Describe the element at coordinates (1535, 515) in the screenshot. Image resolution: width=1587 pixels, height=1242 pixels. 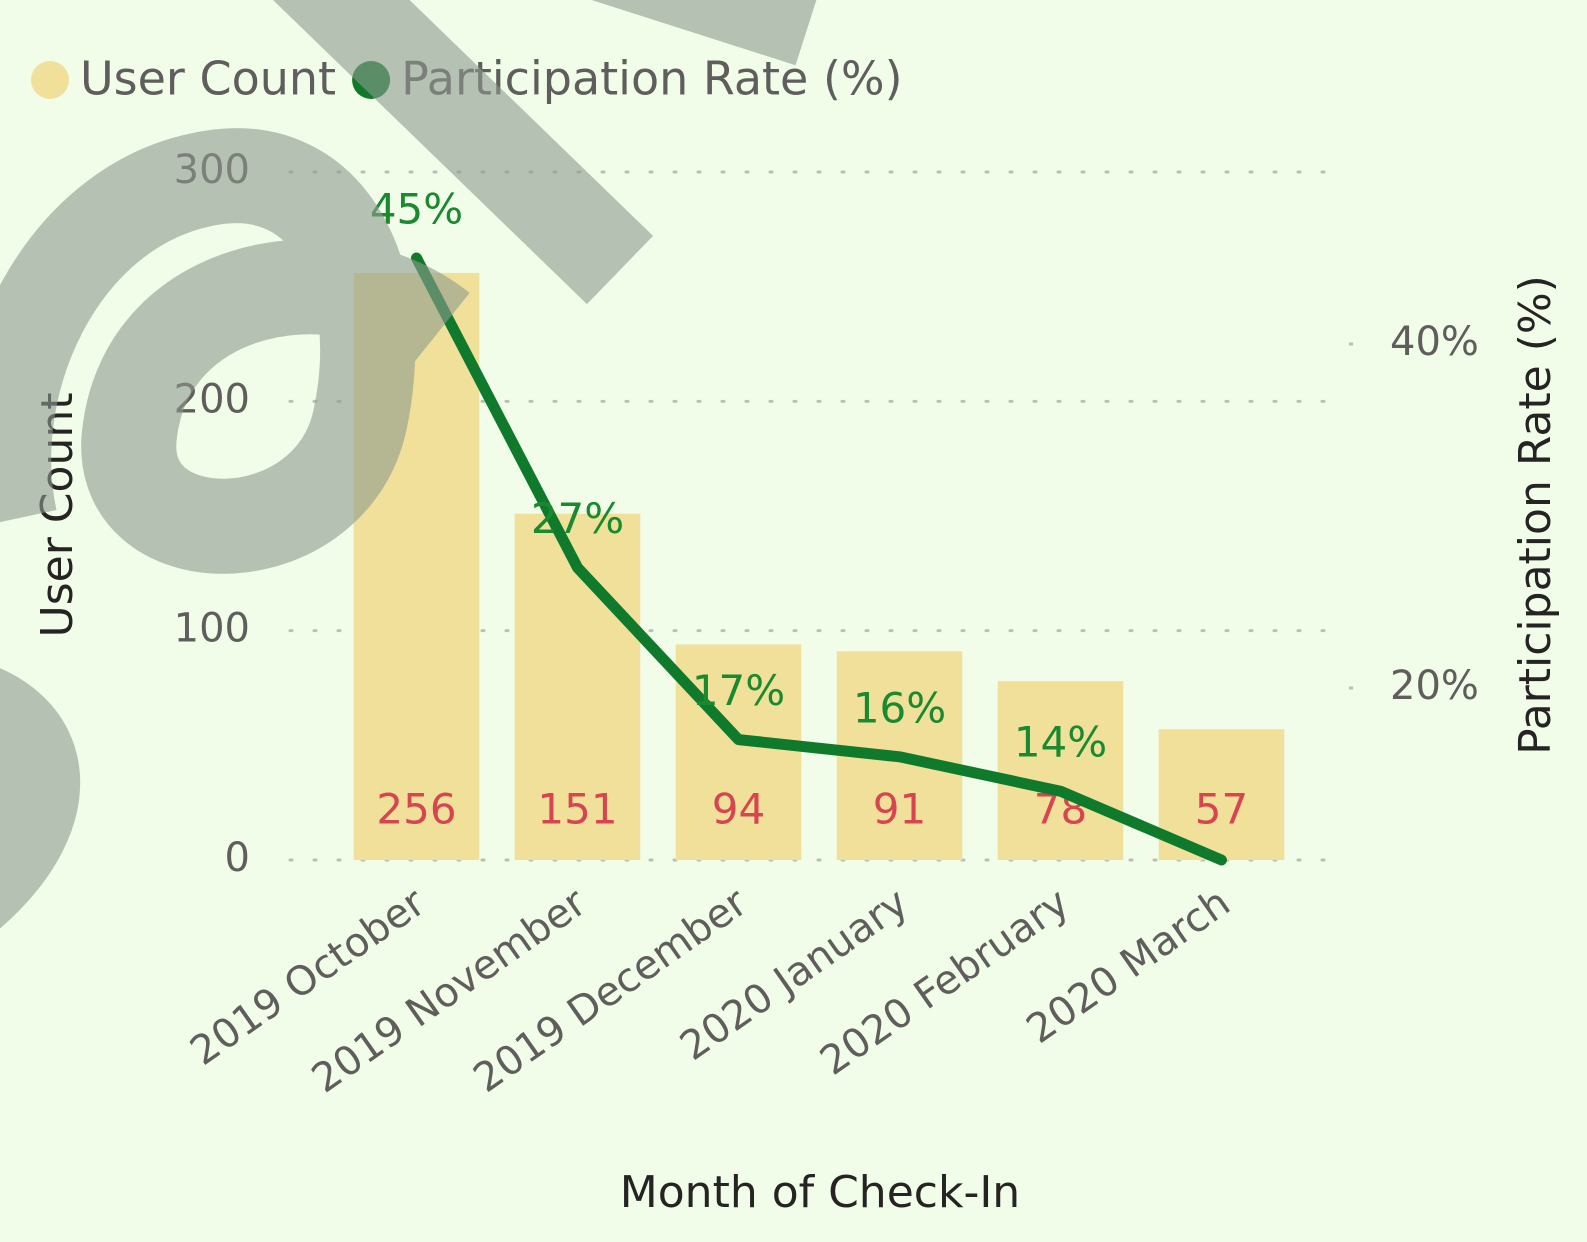
I see `y2-axis-title: Participation Rate (%)` at that location.